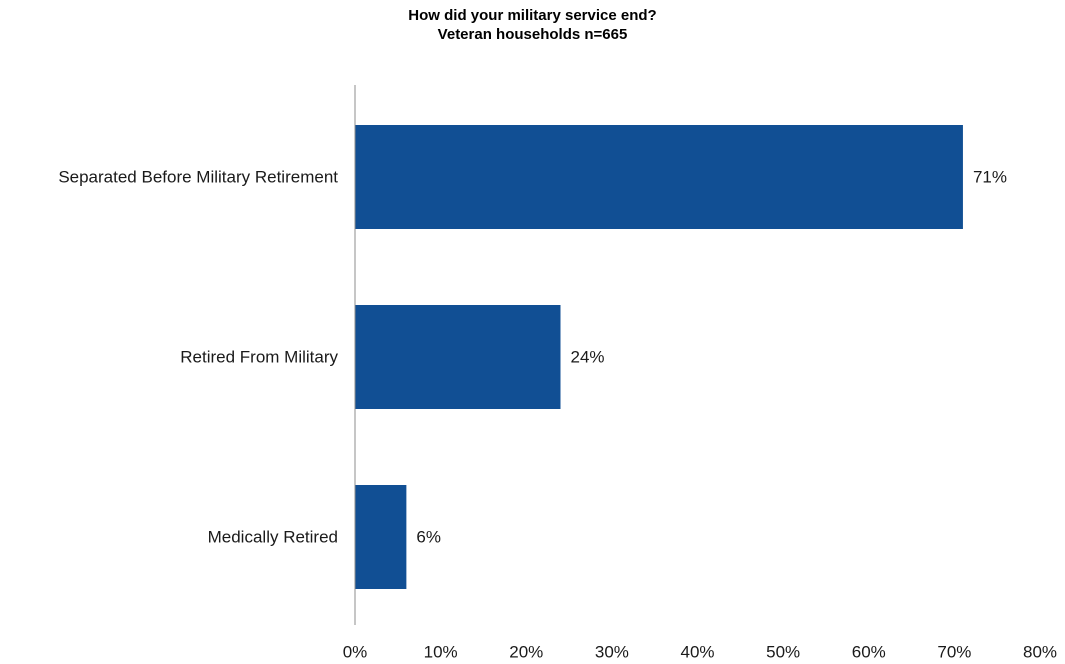 This screenshot has height=664, width=1065. What do you see at coordinates (1040, 652) in the screenshot?
I see `x-tick-label: 80%` at bounding box center [1040, 652].